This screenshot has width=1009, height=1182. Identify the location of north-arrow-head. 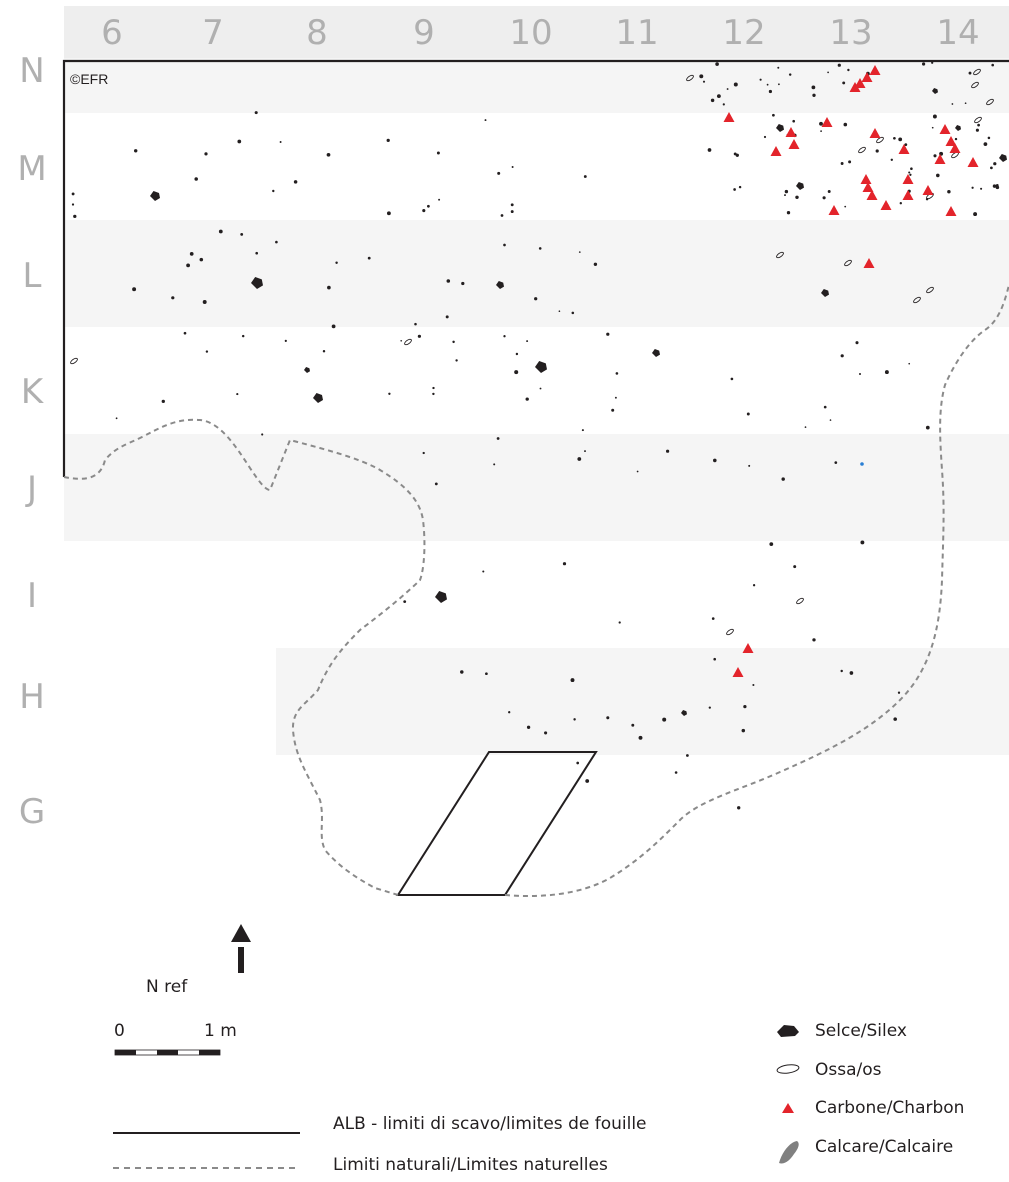
(241, 933).